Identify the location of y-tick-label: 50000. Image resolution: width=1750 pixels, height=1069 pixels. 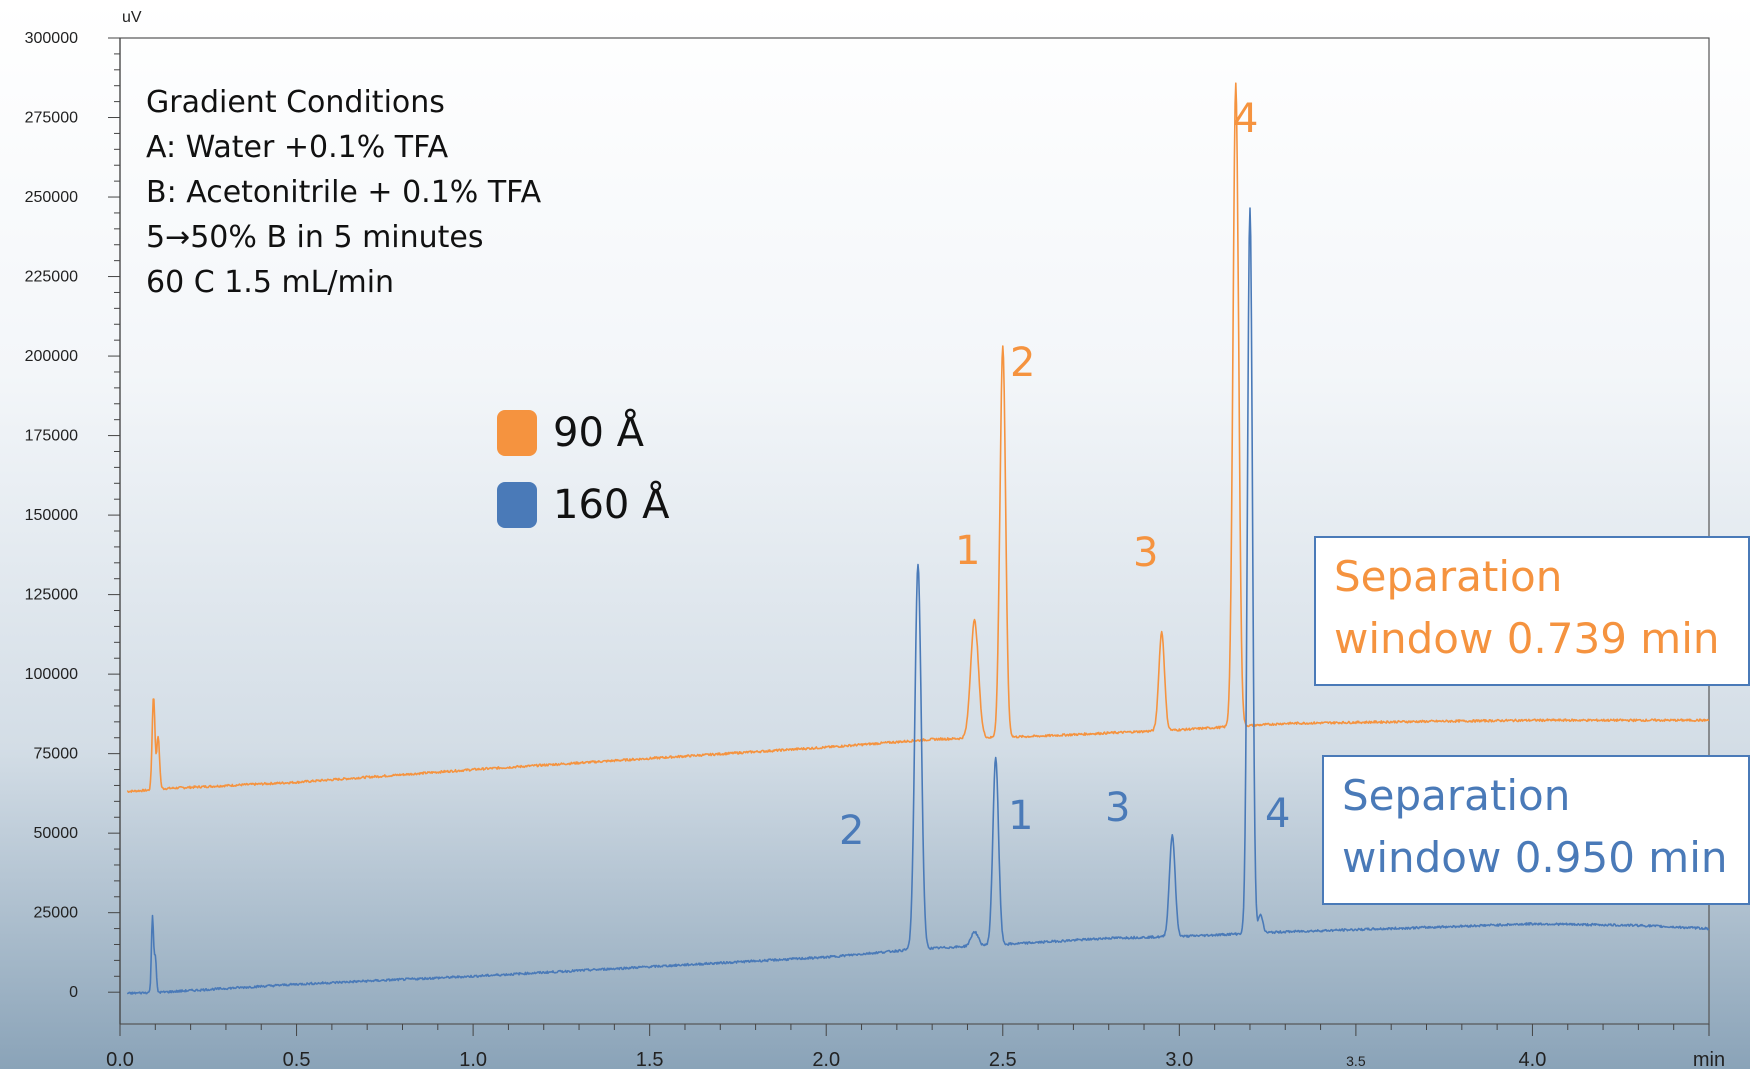
(56, 833).